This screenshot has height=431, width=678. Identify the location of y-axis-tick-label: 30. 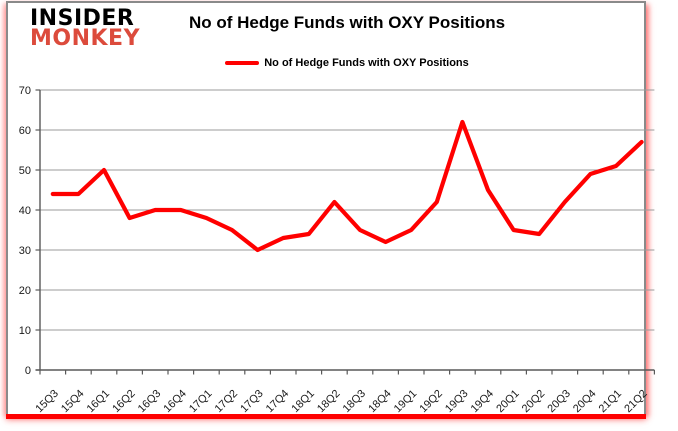
(25, 251).